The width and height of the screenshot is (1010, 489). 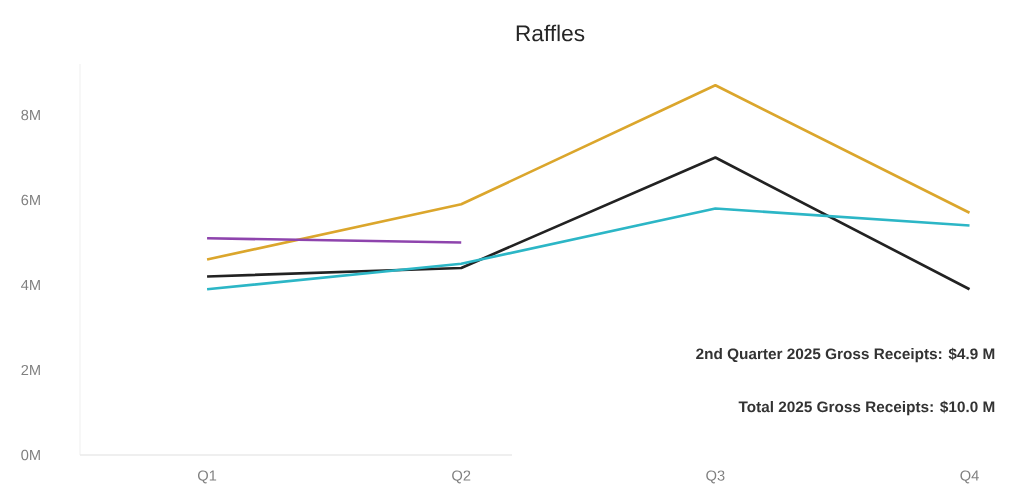 I want to click on y-tick-label: 0M, so click(x=30, y=455).